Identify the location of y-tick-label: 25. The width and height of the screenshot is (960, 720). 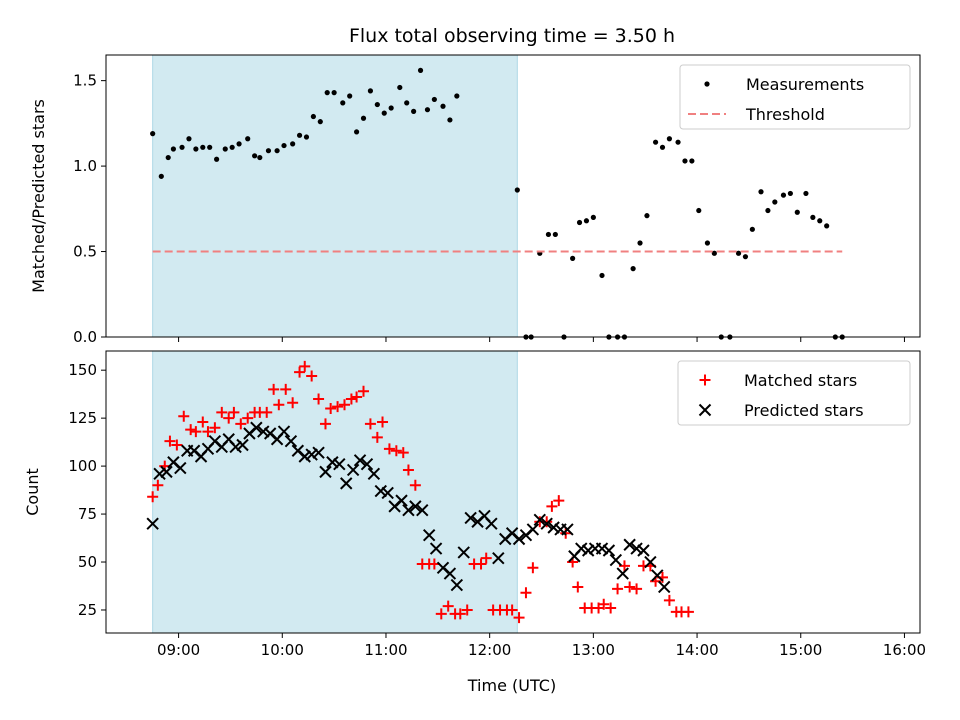
(87, 610).